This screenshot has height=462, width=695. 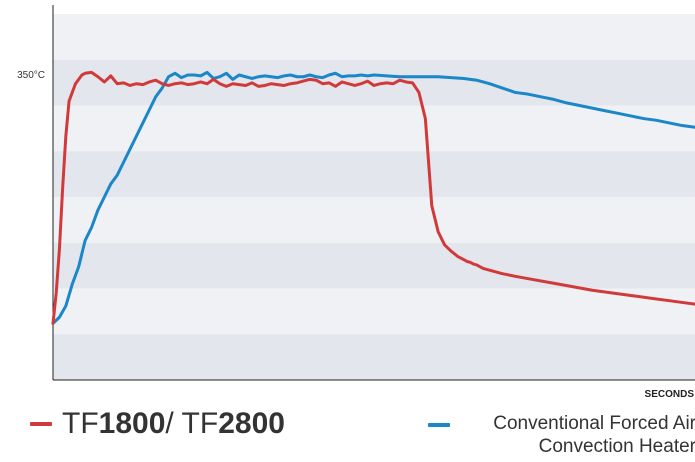 I want to click on legend-swatch-blue, so click(x=439, y=425).